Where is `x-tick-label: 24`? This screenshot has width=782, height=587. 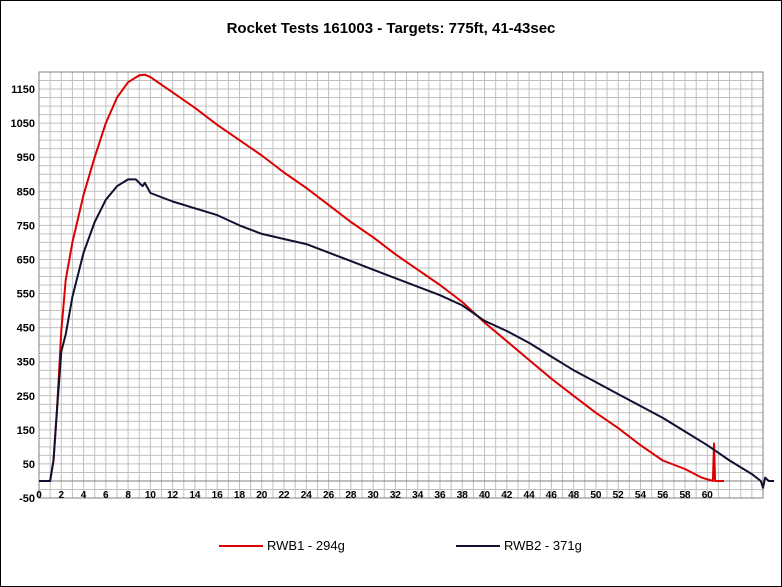
x-tick-label: 24 is located at coordinates (307, 495).